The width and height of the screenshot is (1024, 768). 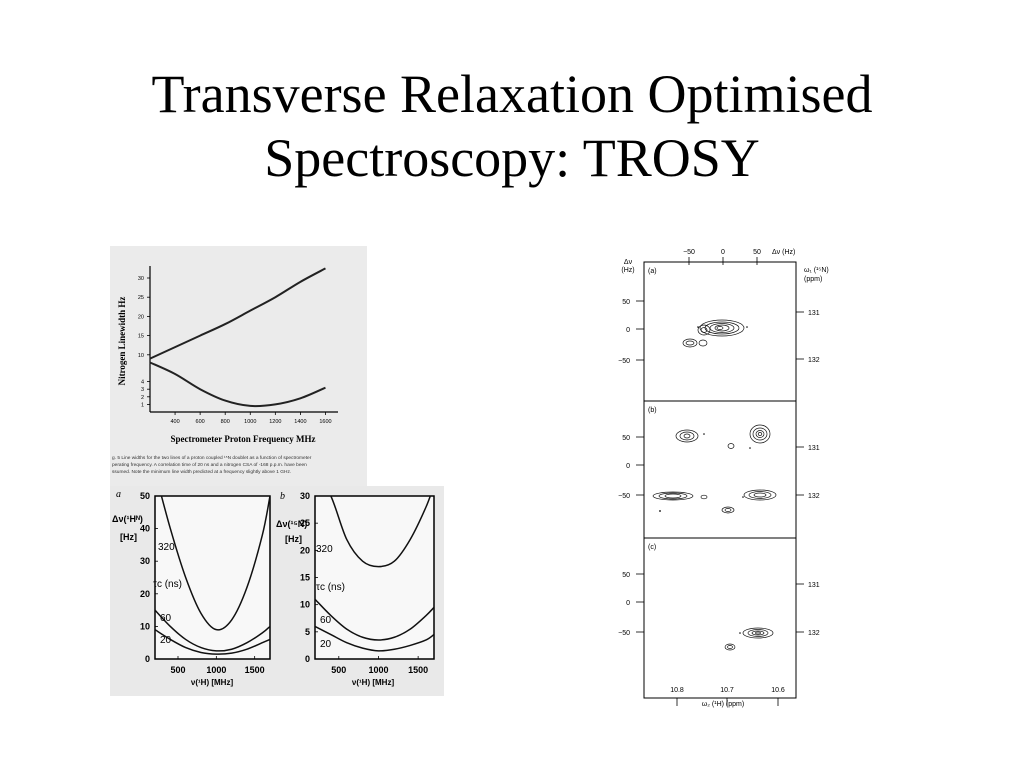 I want to click on panel-b-ylabel: Δν(¹⁵N), so click(x=291, y=524).